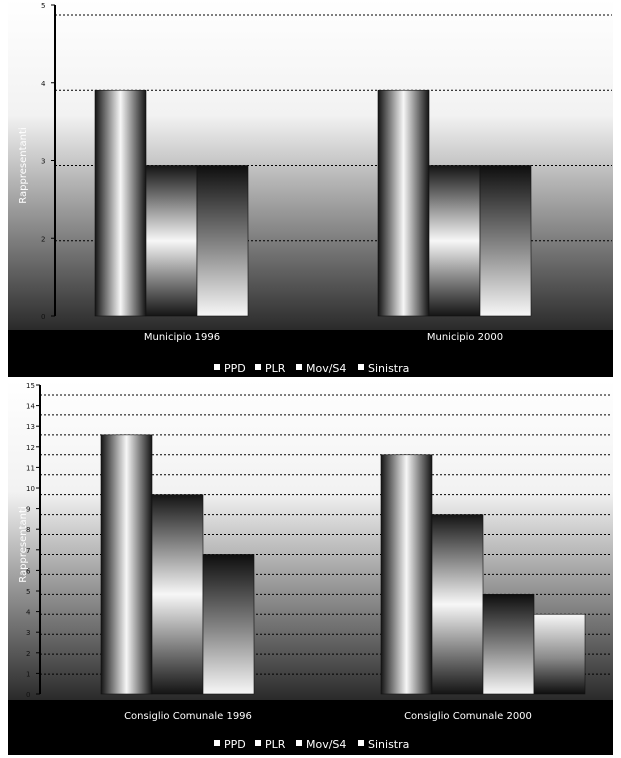 The height and width of the screenshot is (758, 621). What do you see at coordinates (188, 716) in the screenshot?
I see `category-label: Consiglio Comunale 1996` at bounding box center [188, 716].